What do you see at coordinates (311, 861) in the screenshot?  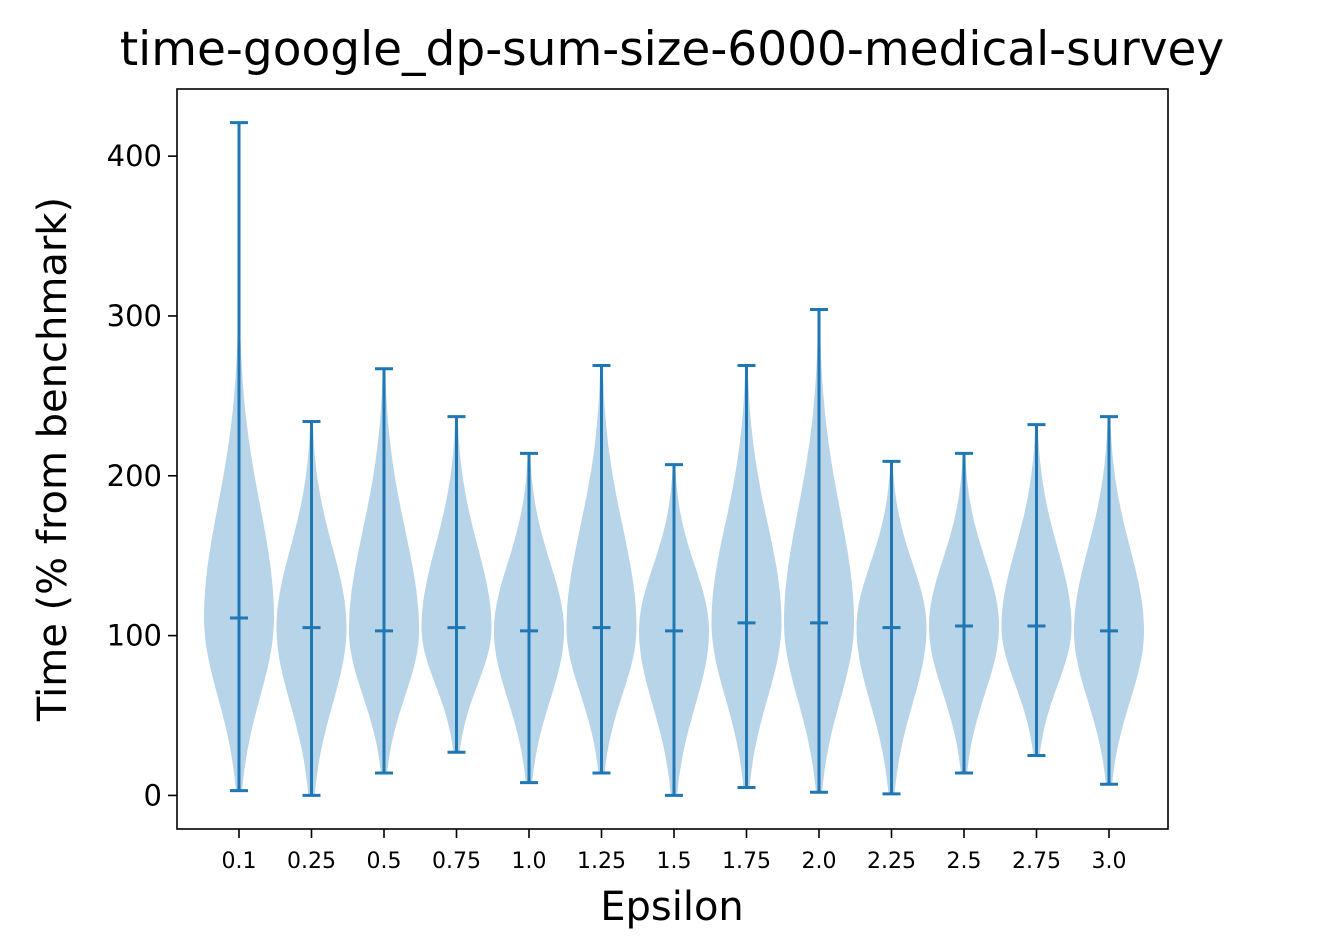 I see `x-tick-label: 0.25` at bounding box center [311, 861].